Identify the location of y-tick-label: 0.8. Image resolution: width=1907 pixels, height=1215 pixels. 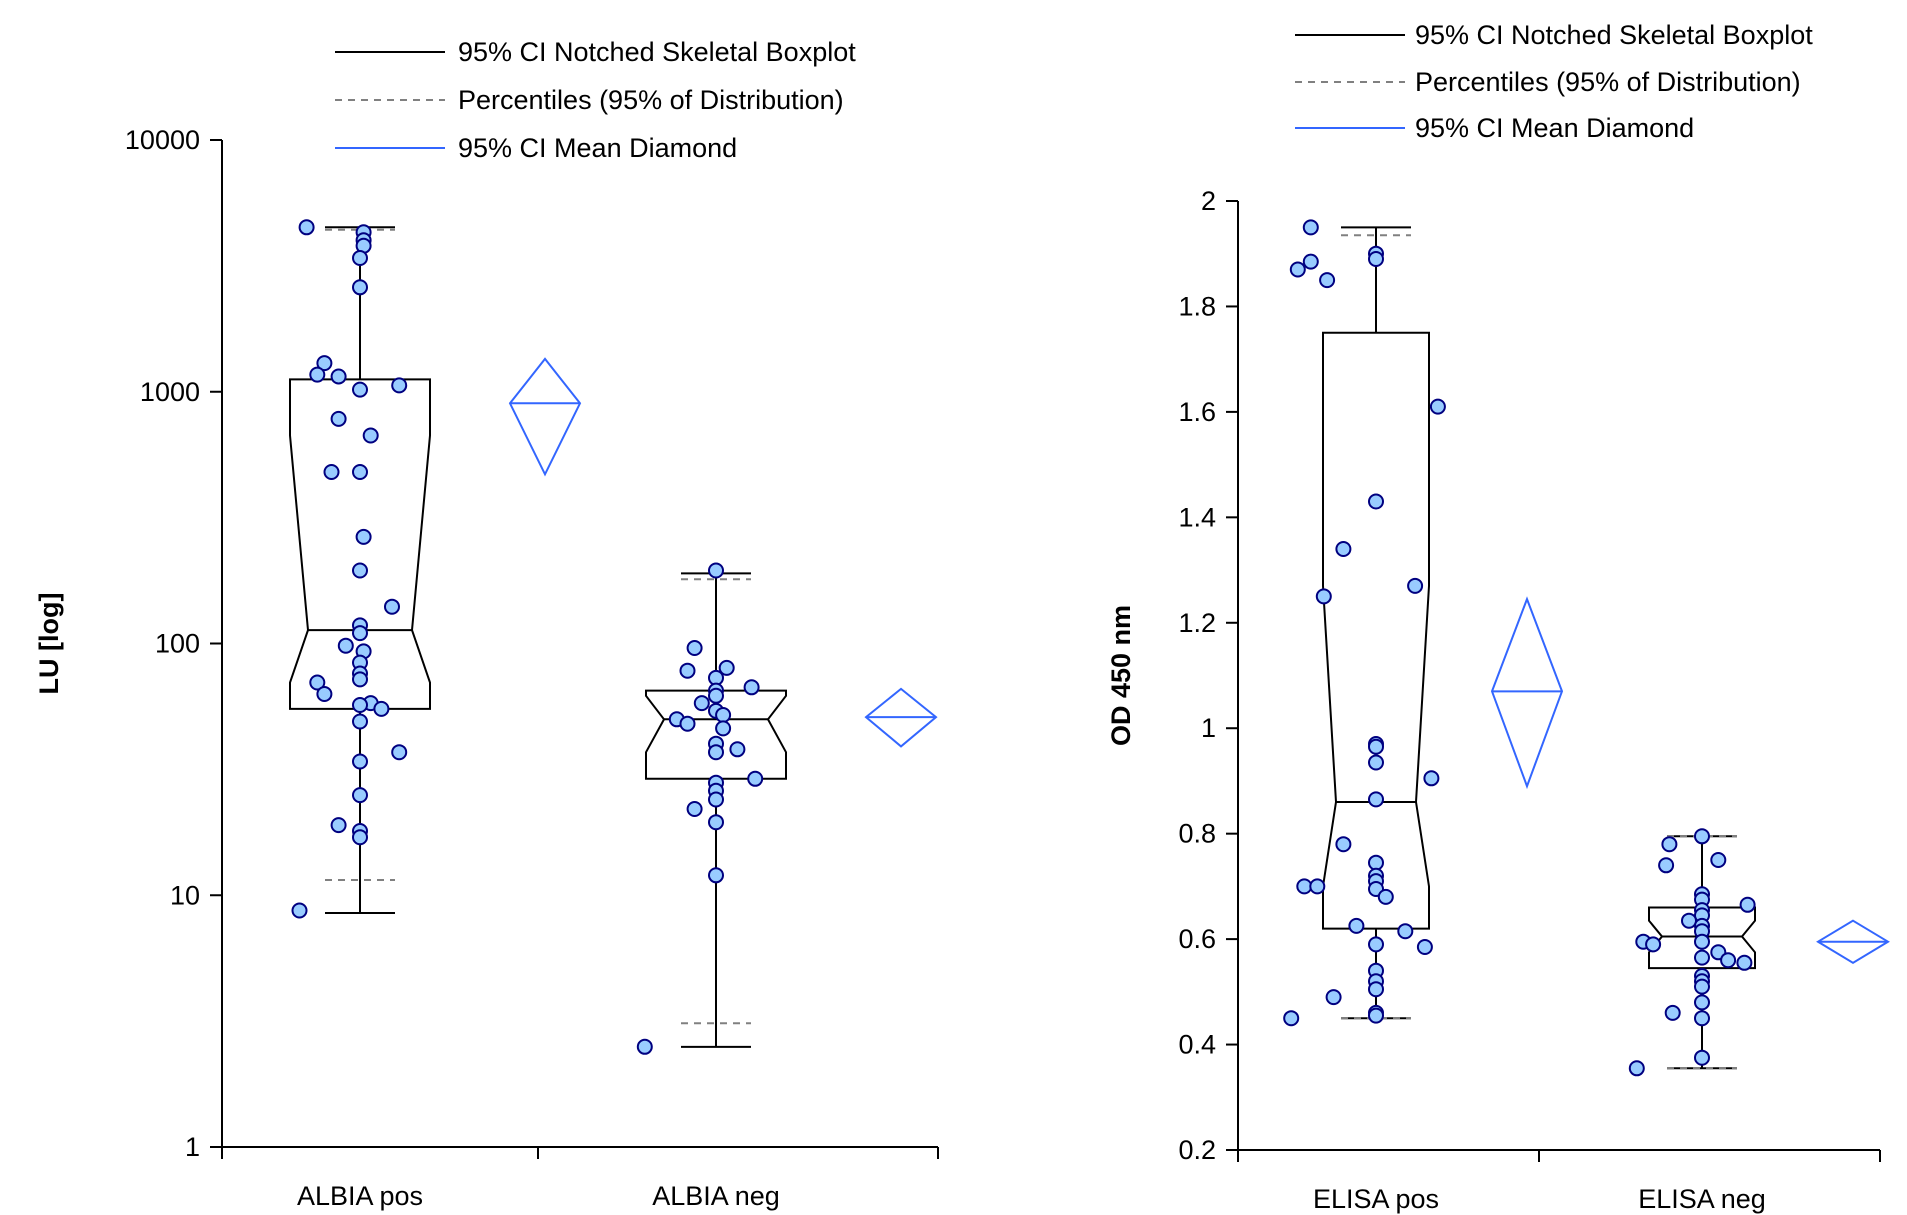
(1197, 834).